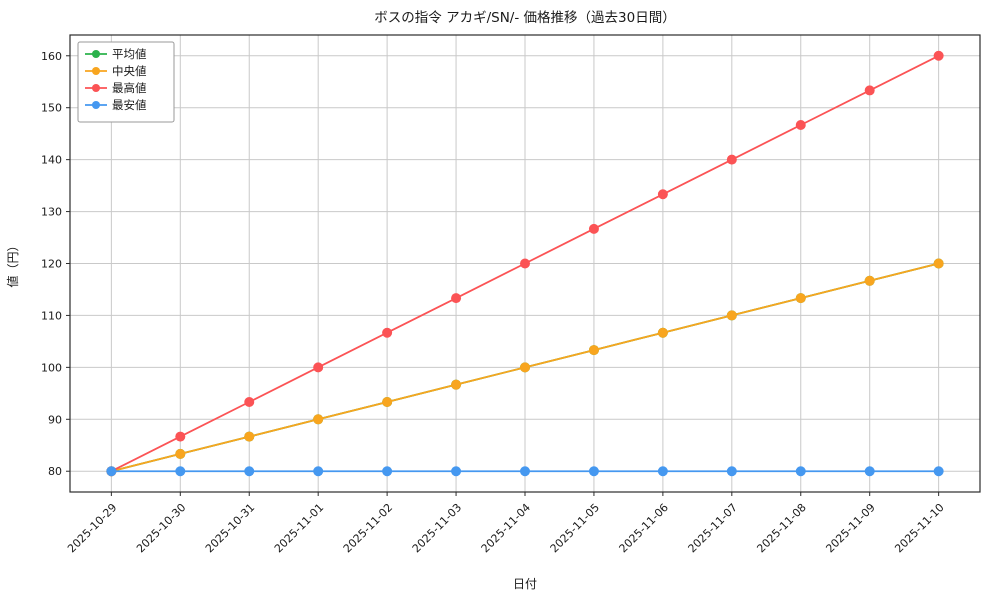  Describe the element at coordinates (51, 212) in the screenshot. I see `y-tick-label: 130` at that location.